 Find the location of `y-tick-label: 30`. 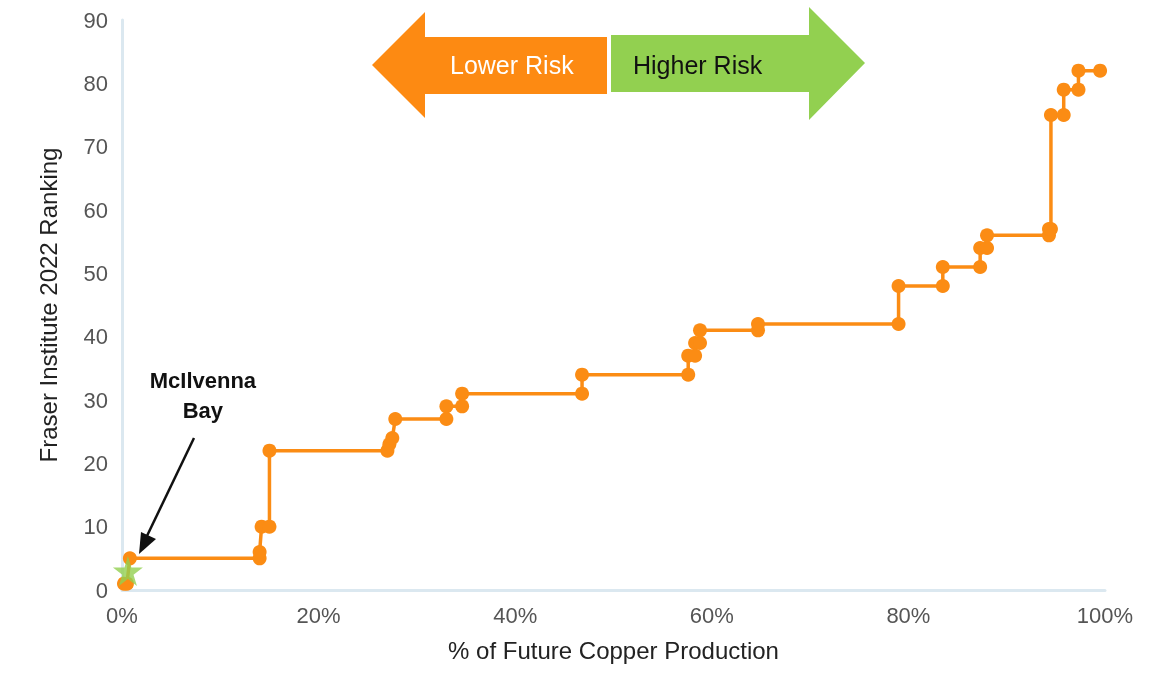

y-tick-label: 30 is located at coordinates (95, 400).